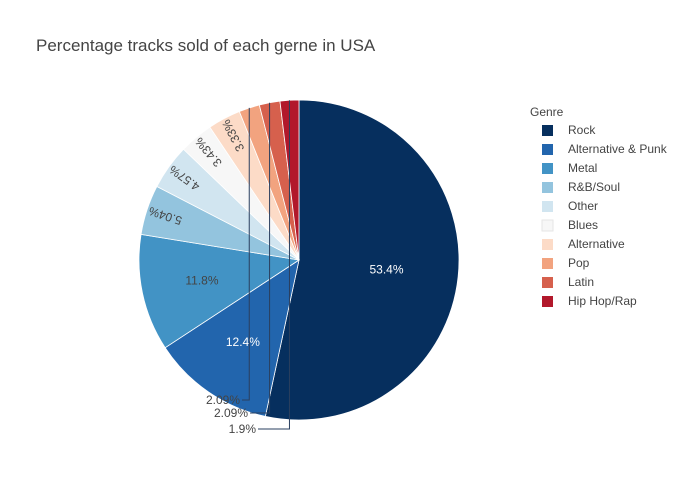 The width and height of the screenshot is (700, 500). I want to click on legend-swatch-alternative, so click(547, 244).